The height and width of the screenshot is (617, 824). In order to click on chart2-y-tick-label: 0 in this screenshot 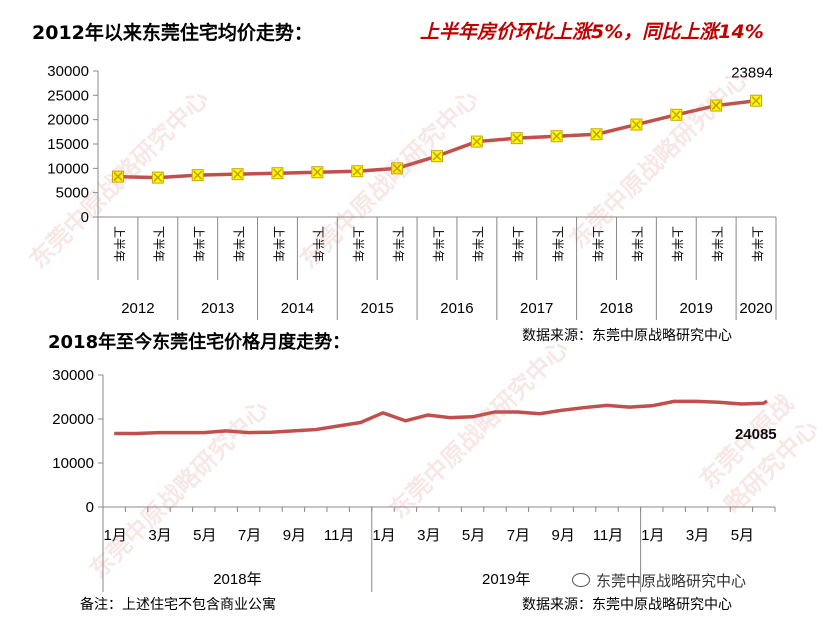, I will do `click(90, 507)`.